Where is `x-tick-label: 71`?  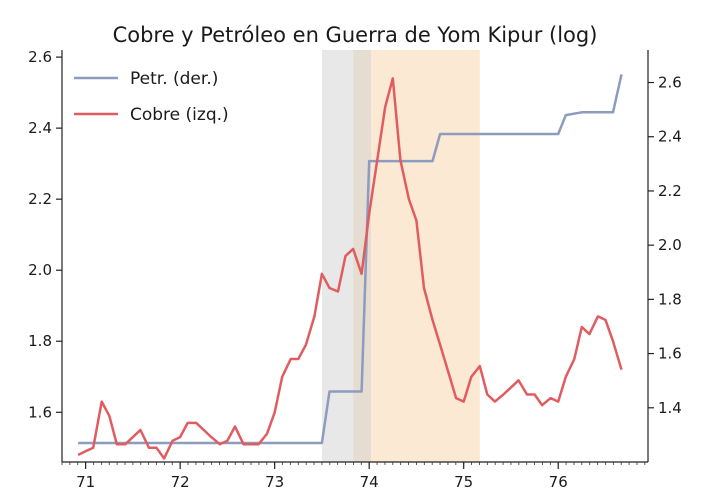
x-tick-label: 71 is located at coordinates (85, 482).